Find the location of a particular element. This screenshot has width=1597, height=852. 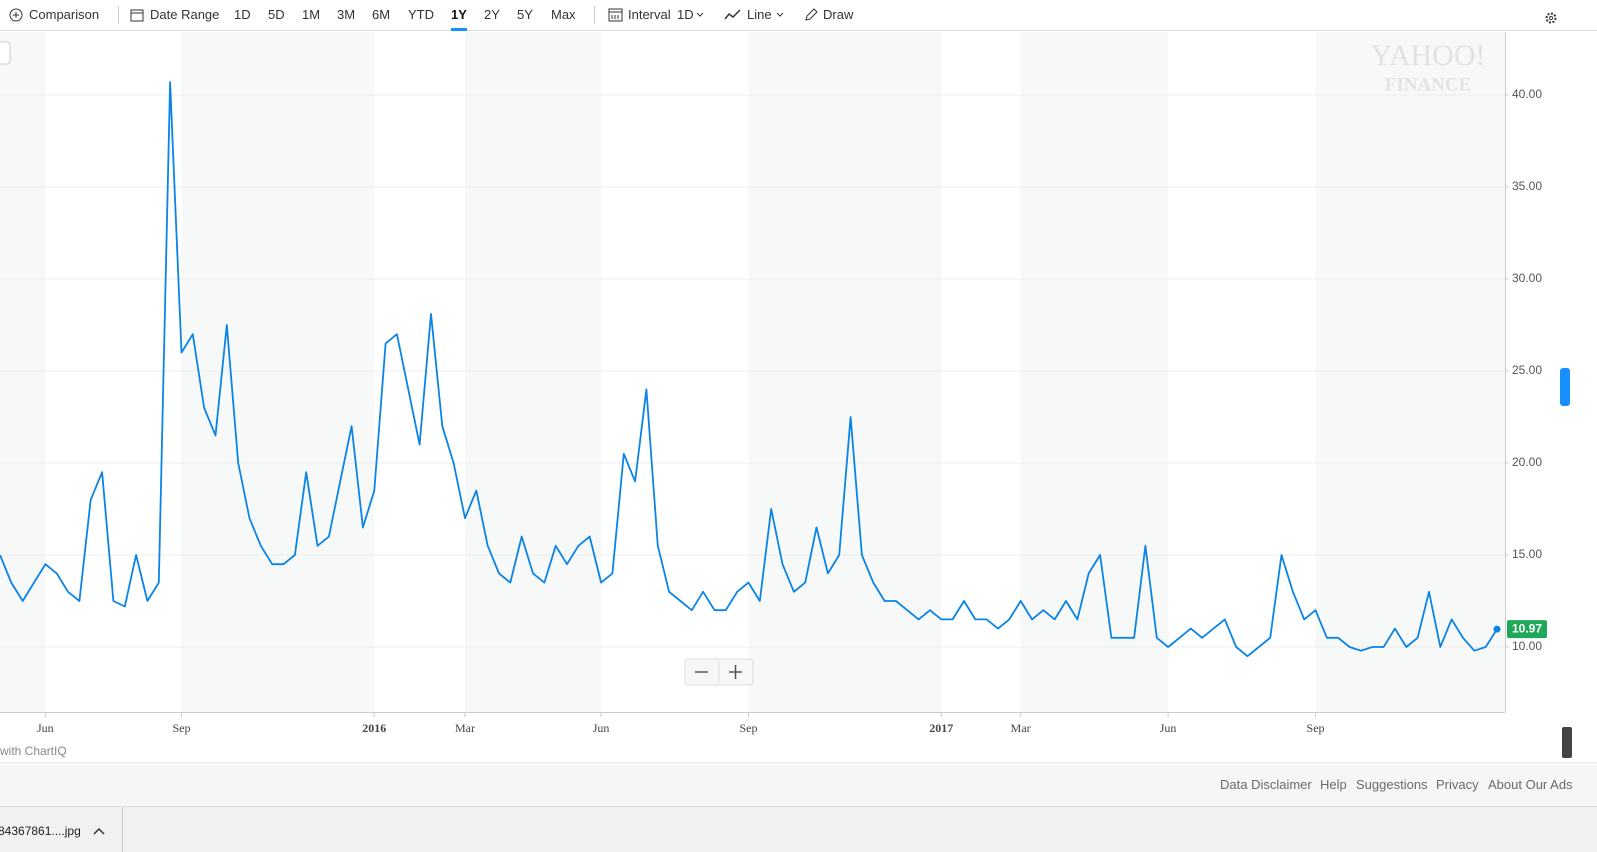

comparison-icon is located at coordinates (16, 15).